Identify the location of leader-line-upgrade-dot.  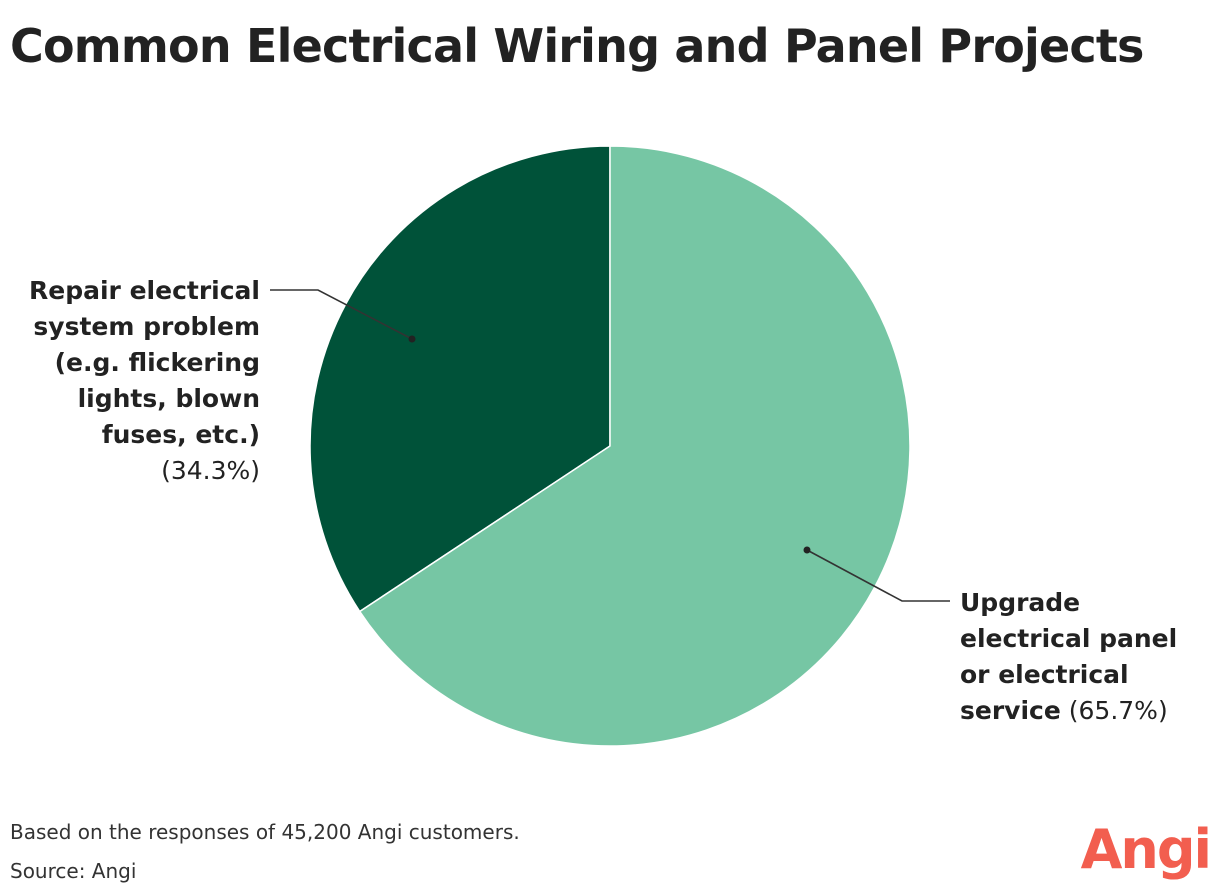
(807, 550).